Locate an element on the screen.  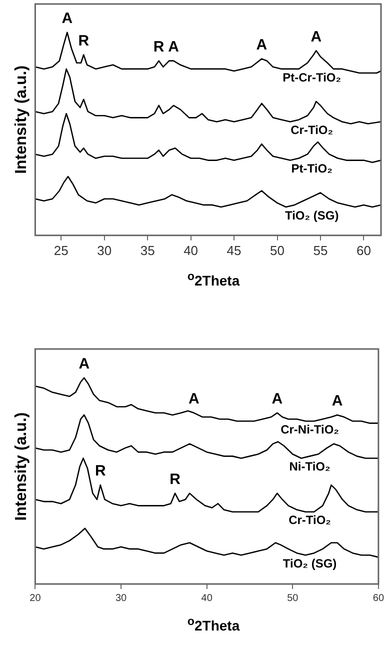
x-tick-label: 25 is located at coordinates (61, 250).